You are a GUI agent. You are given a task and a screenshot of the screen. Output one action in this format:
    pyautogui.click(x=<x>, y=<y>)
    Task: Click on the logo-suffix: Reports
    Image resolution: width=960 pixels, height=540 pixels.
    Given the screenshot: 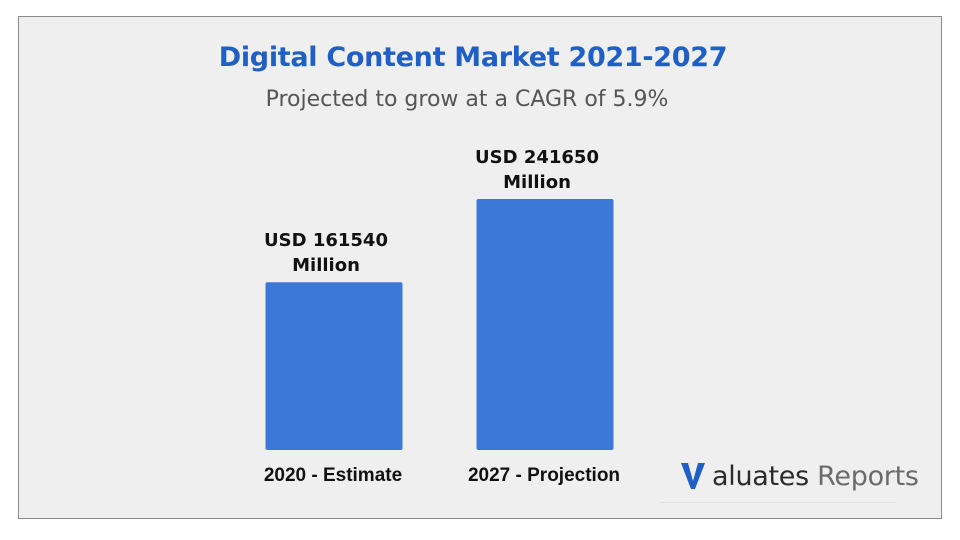 What is the action you would take?
    pyautogui.click(x=868, y=476)
    